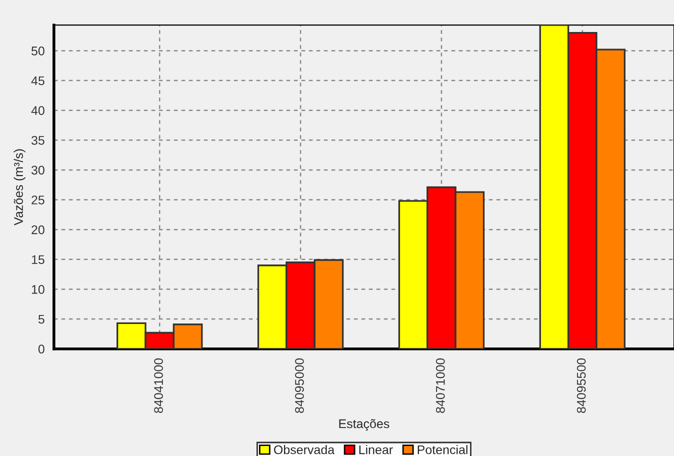 The image size is (674, 456). What do you see at coordinates (440, 385) in the screenshot?
I see `x-tick-label: 84071000` at bounding box center [440, 385].